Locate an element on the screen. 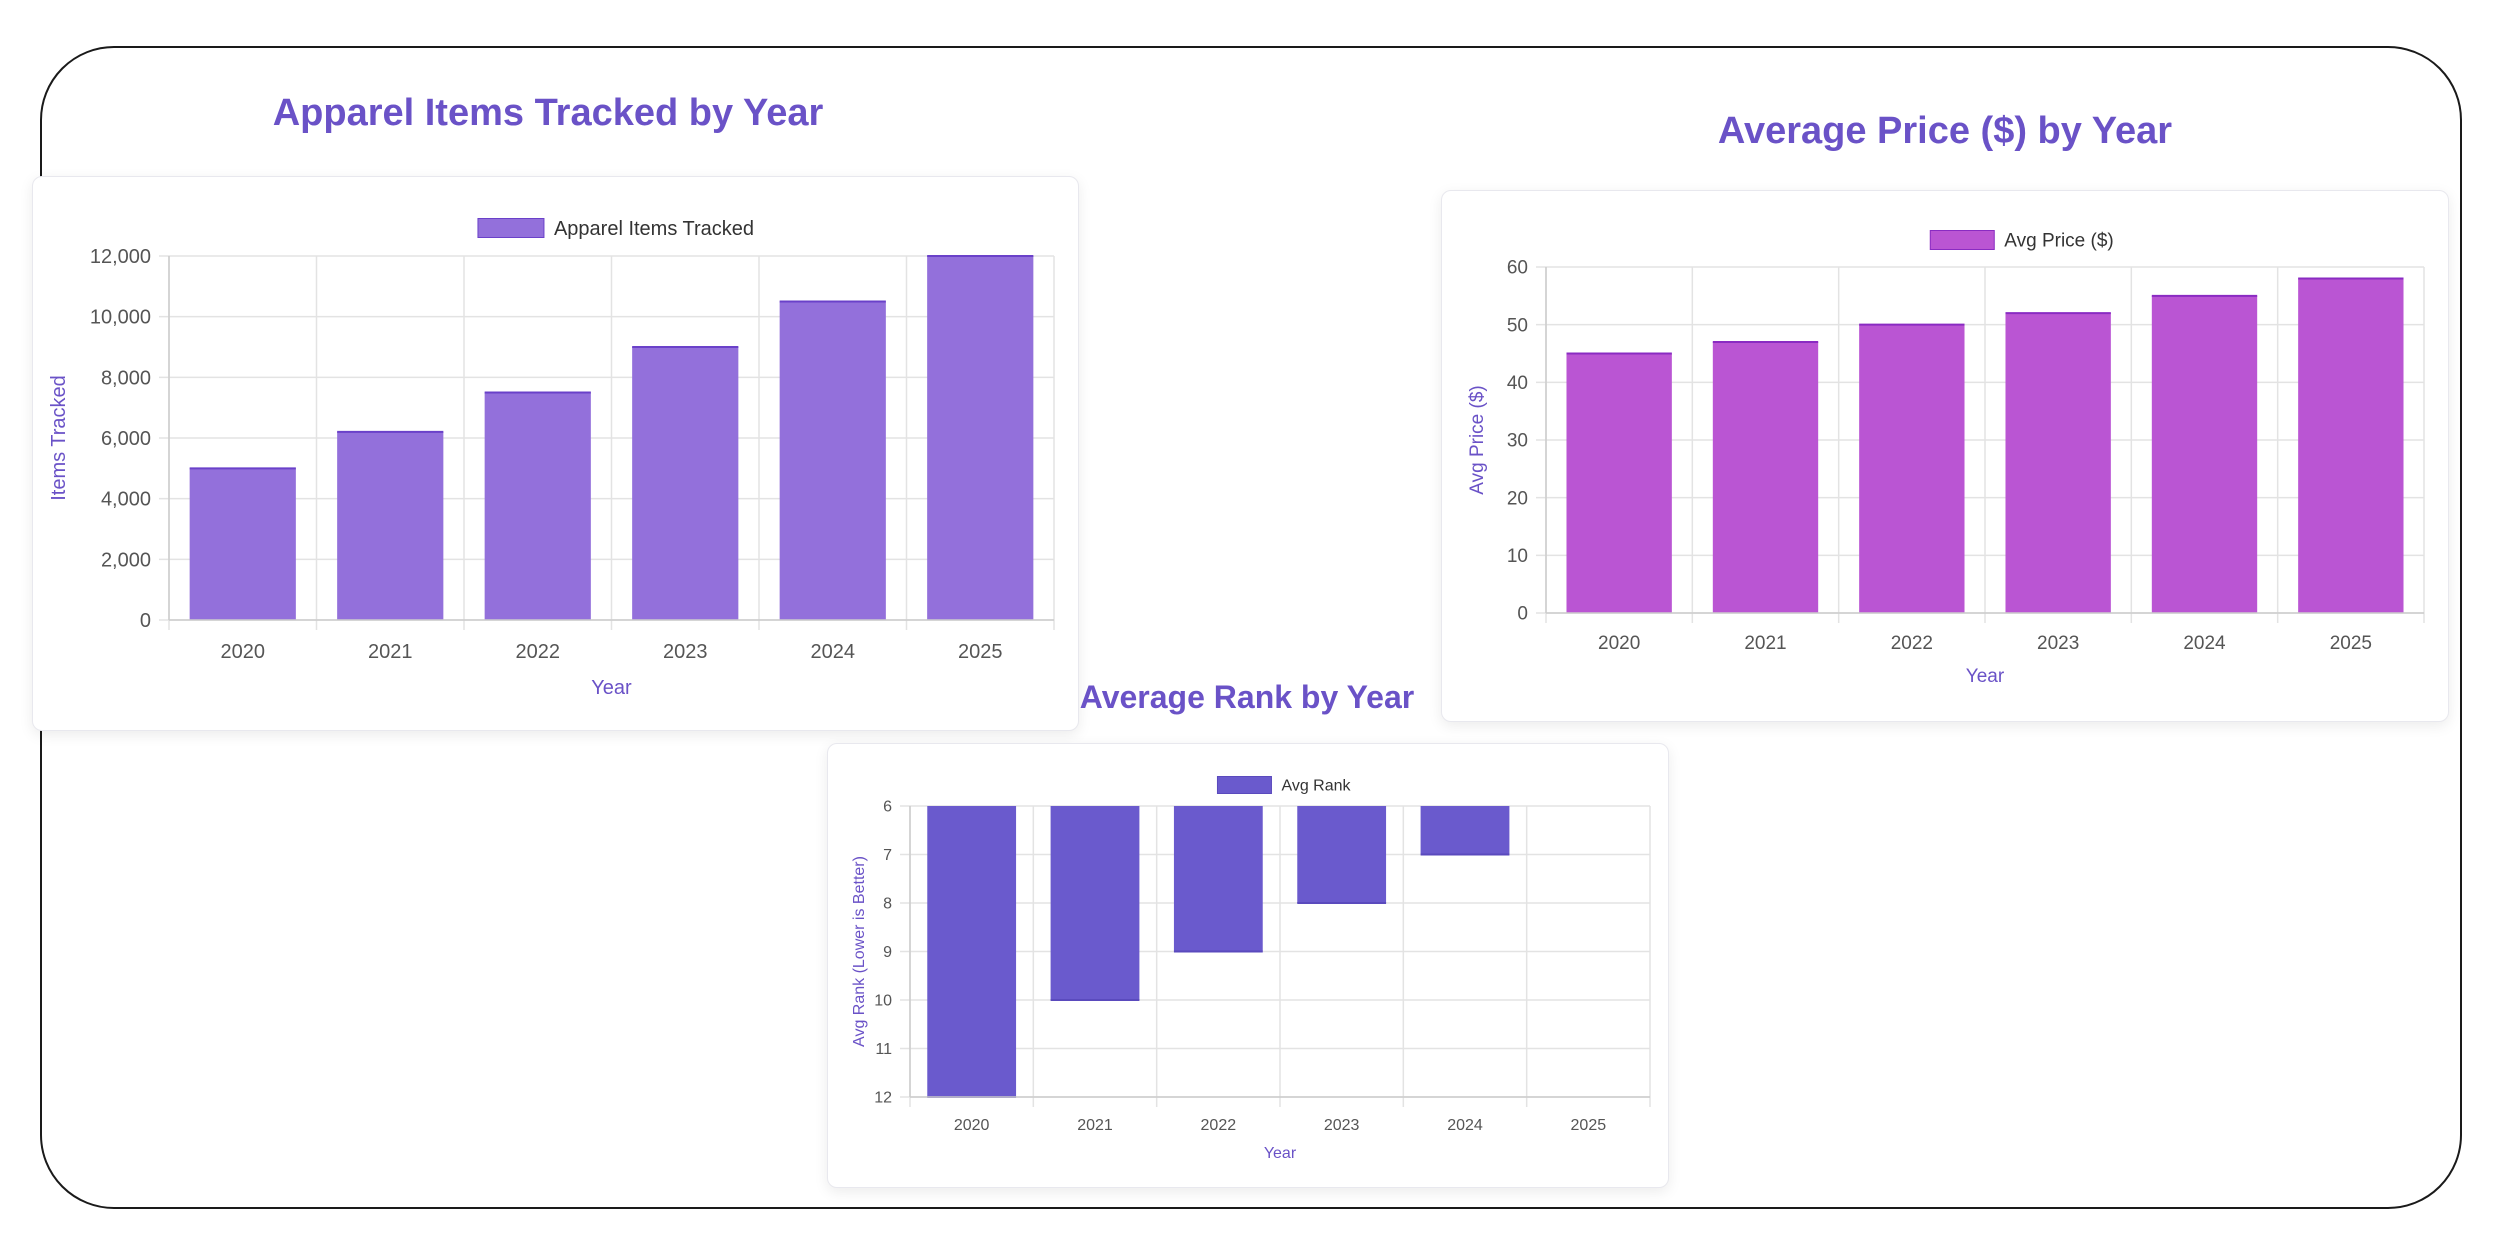 The image size is (2497, 1240). price-x-tick-label: 2024 is located at coordinates (2204, 643).